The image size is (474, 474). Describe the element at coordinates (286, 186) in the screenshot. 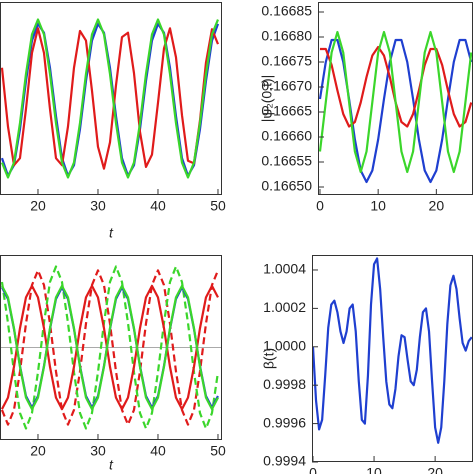

I see `y-tick-label: 0.16650` at that location.